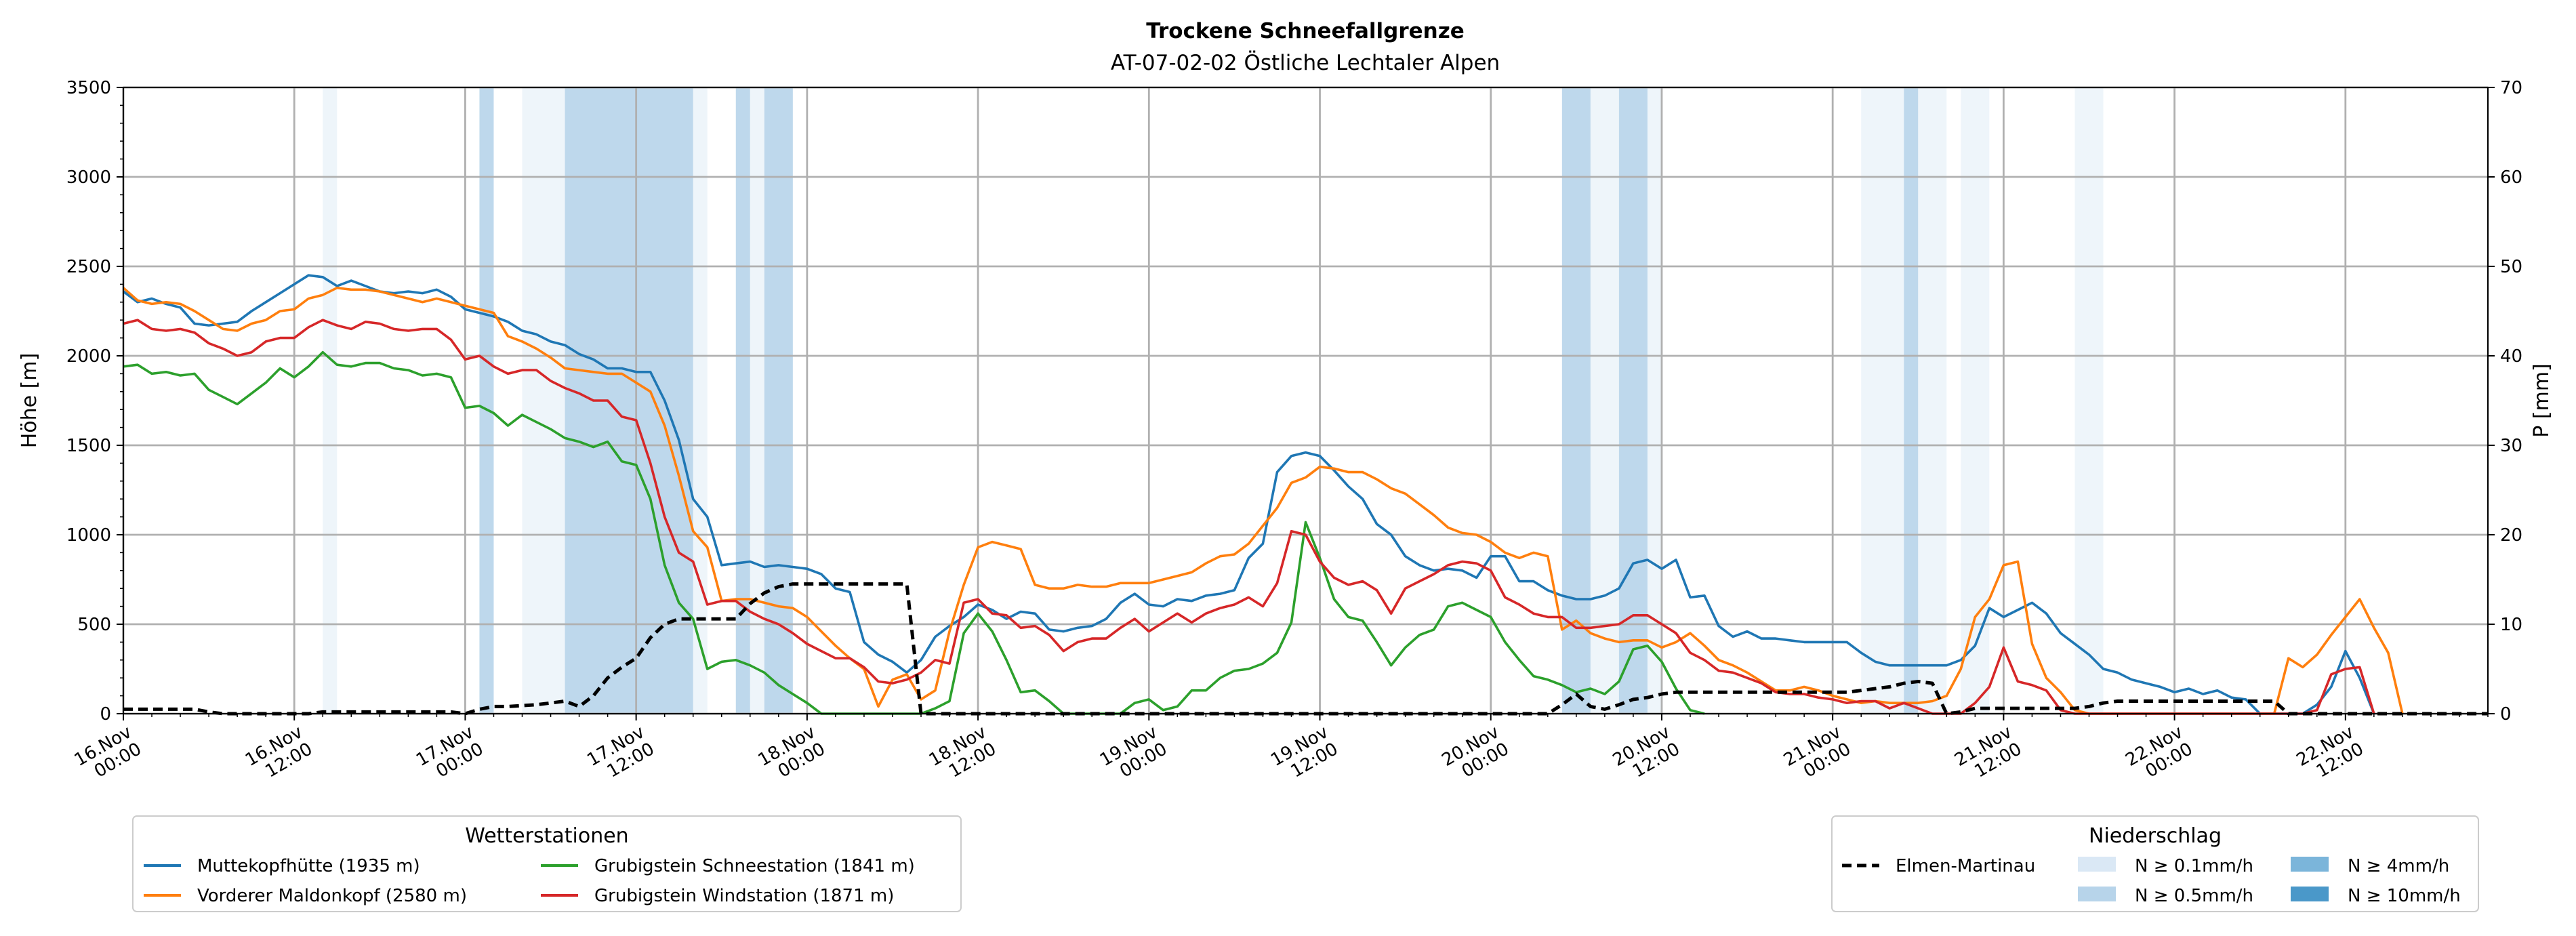  Describe the element at coordinates (279, 755) in the screenshot. I see `xtick-label-1: 16.Nov12:00` at that location.